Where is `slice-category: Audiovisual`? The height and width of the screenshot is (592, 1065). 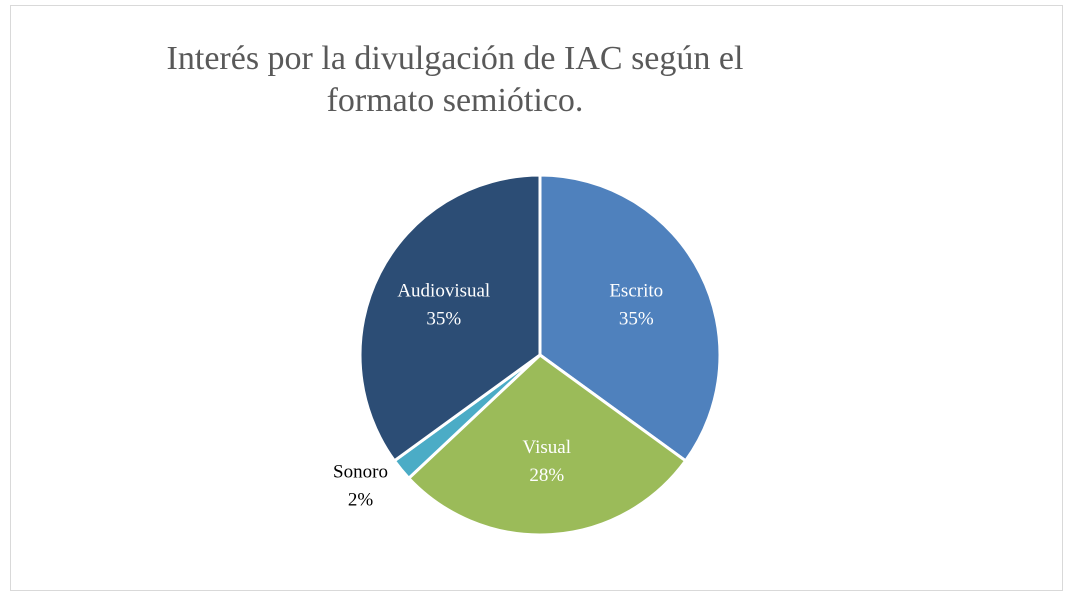 slice-category: Audiovisual is located at coordinates (443, 290).